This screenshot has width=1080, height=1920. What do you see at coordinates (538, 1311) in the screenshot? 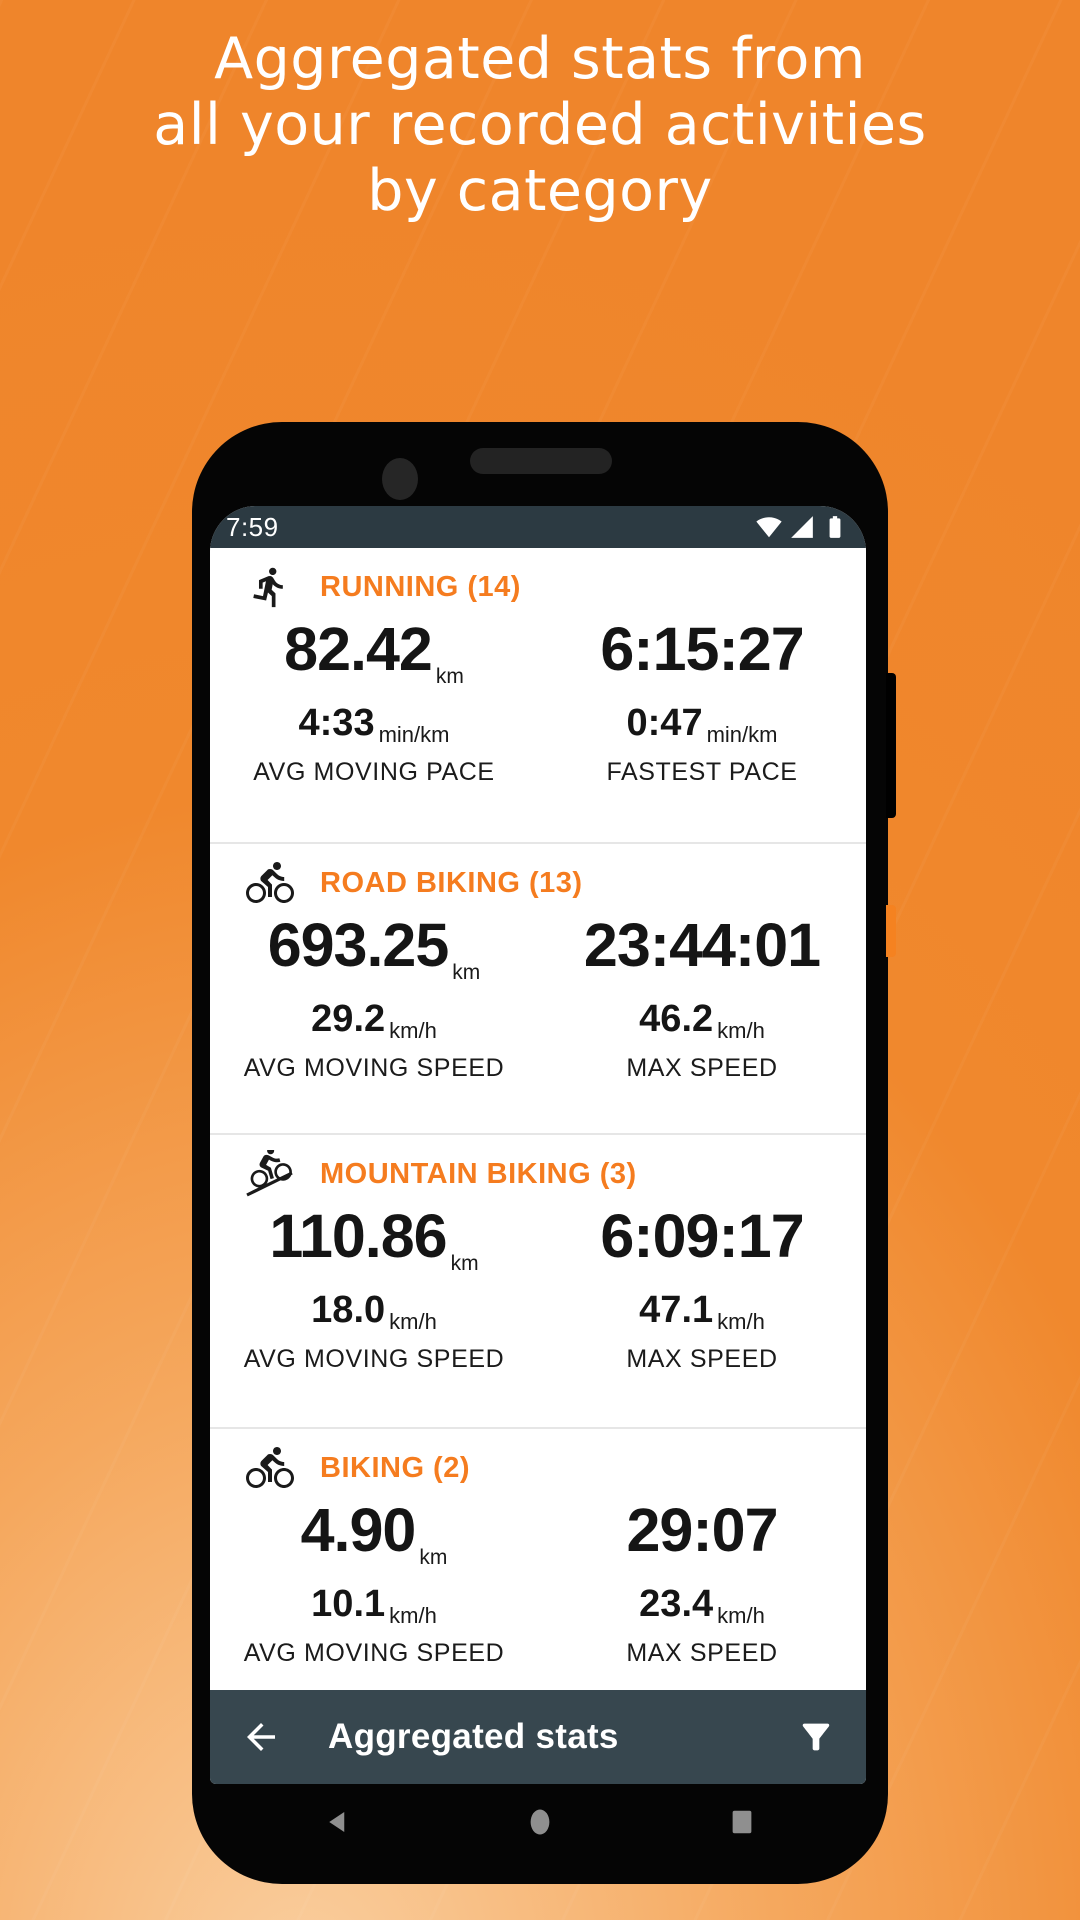
I see `secondary-values-row: 18.0 km/h 47.1 km/h` at bounding box center [538, 1311].